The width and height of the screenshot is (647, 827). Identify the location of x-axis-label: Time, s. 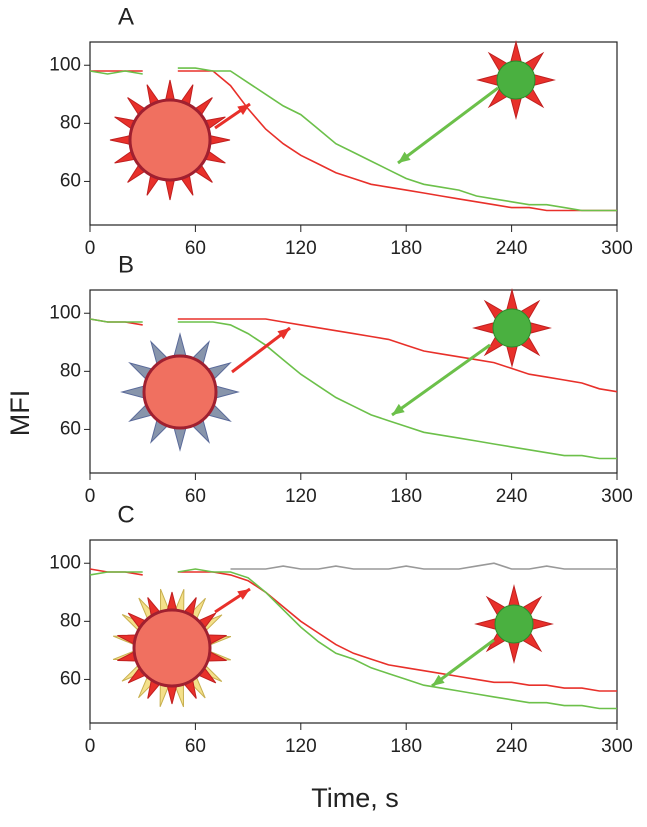
(355, 798).